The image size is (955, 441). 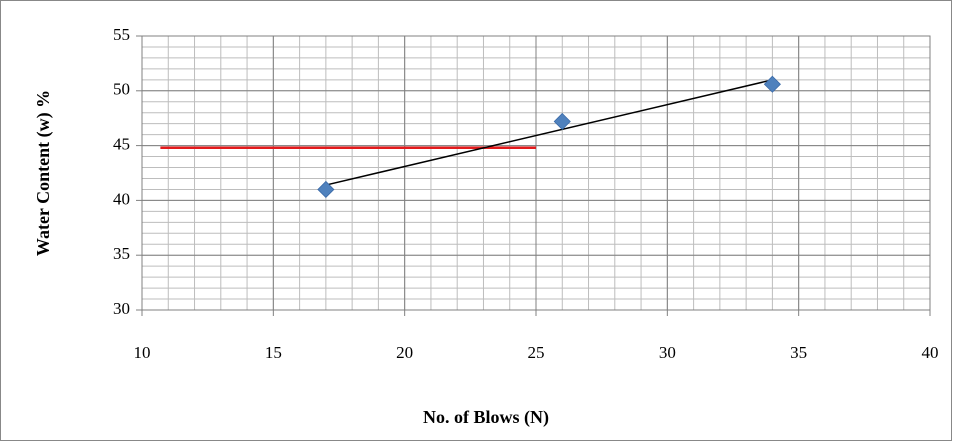 I want to click on y-tick-label: 35, so click(x=121, y=253).